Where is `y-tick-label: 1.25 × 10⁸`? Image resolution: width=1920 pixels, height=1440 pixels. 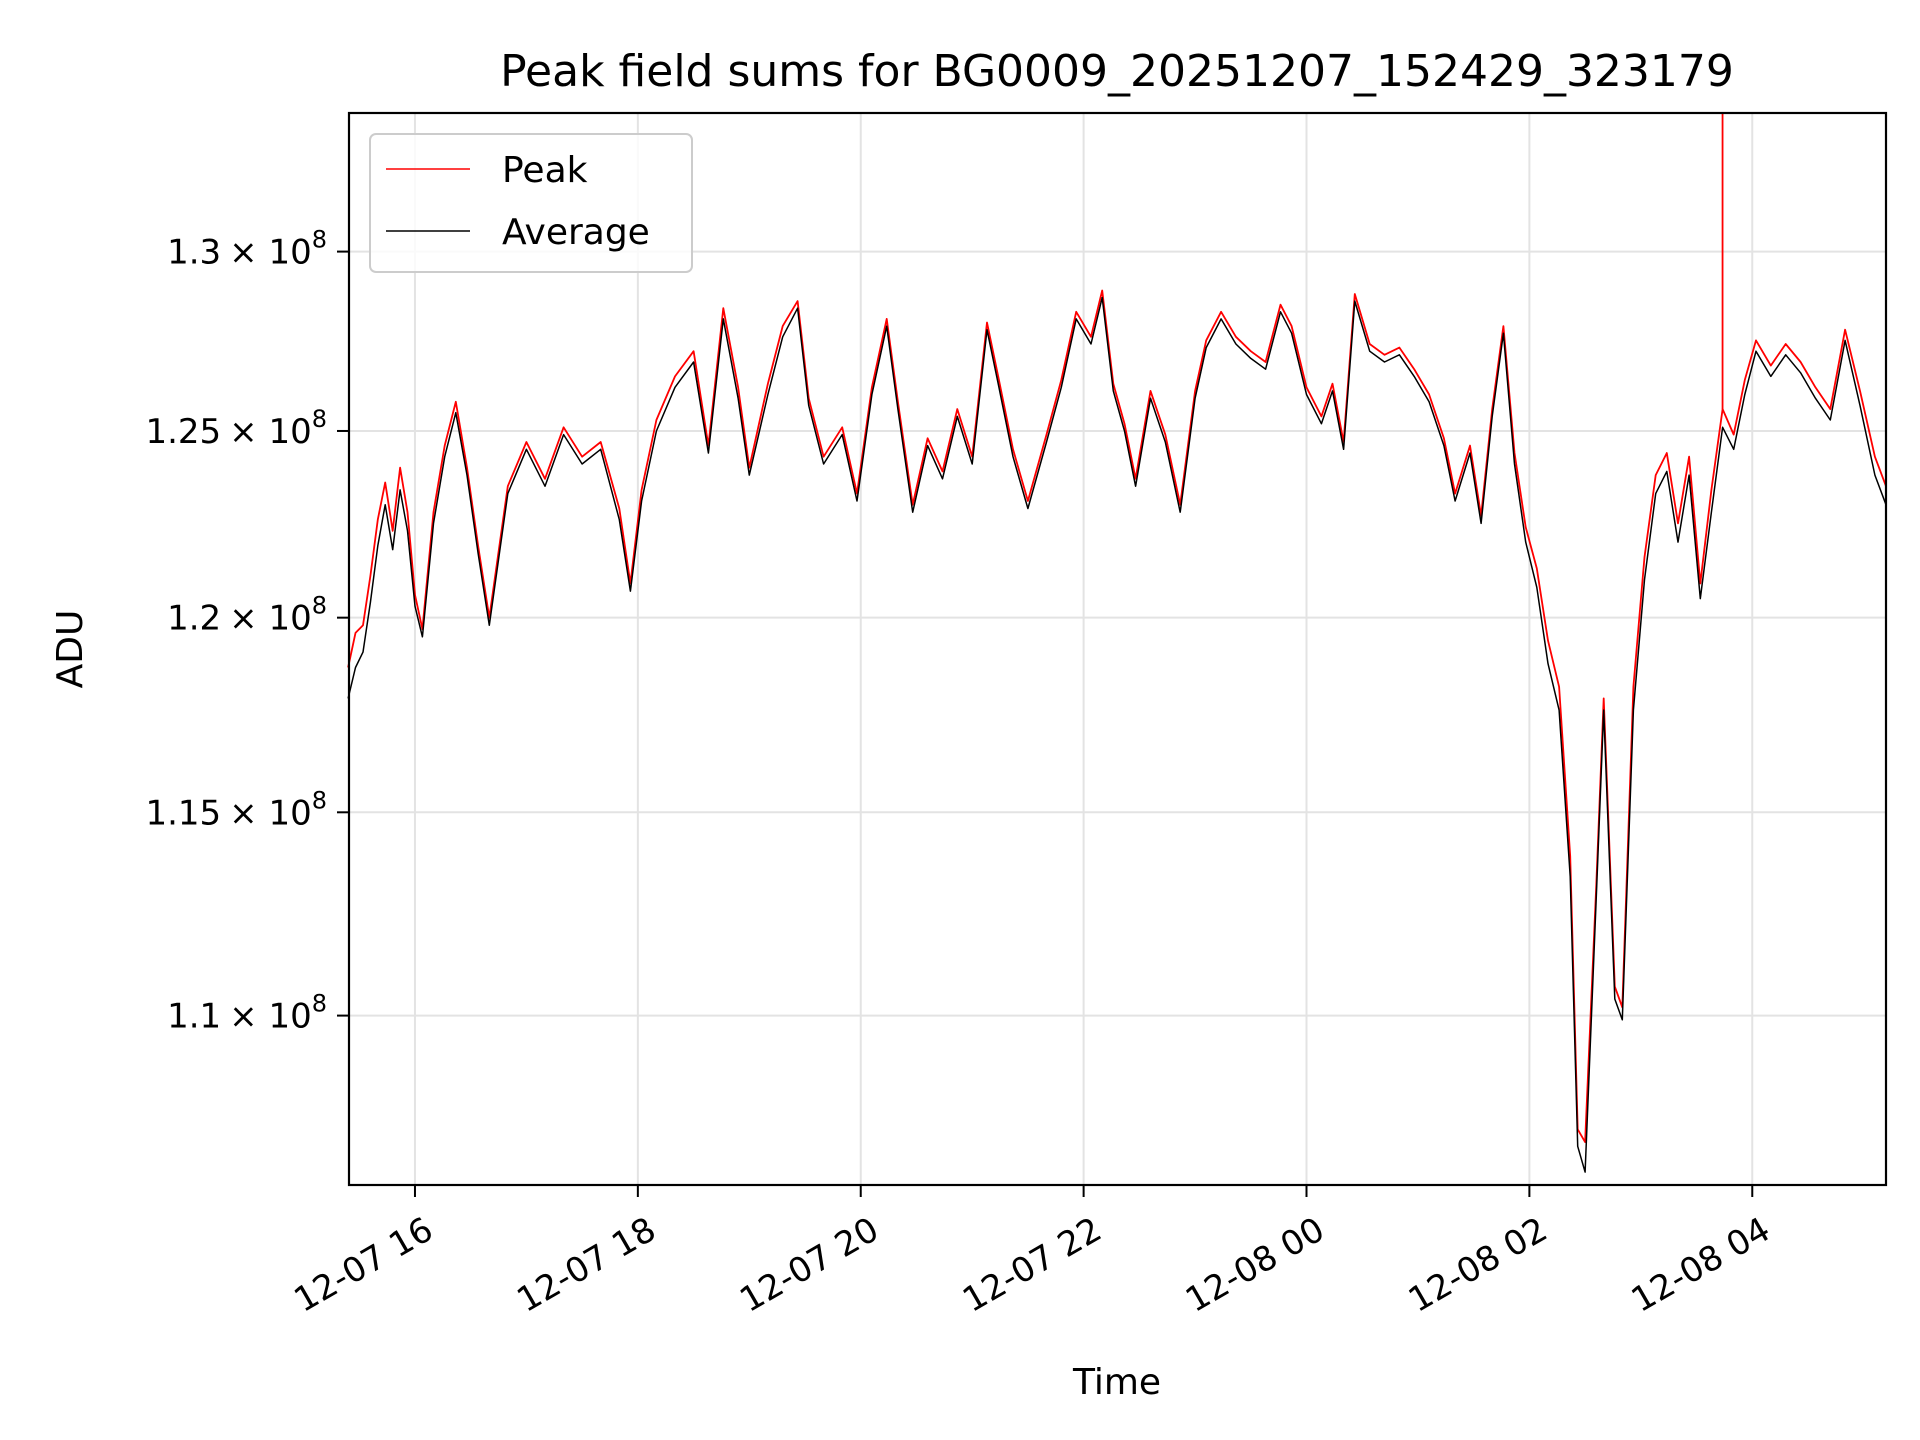 y-tick-label: 1.25 × 10⁸ is located at coordinates (236, 428).